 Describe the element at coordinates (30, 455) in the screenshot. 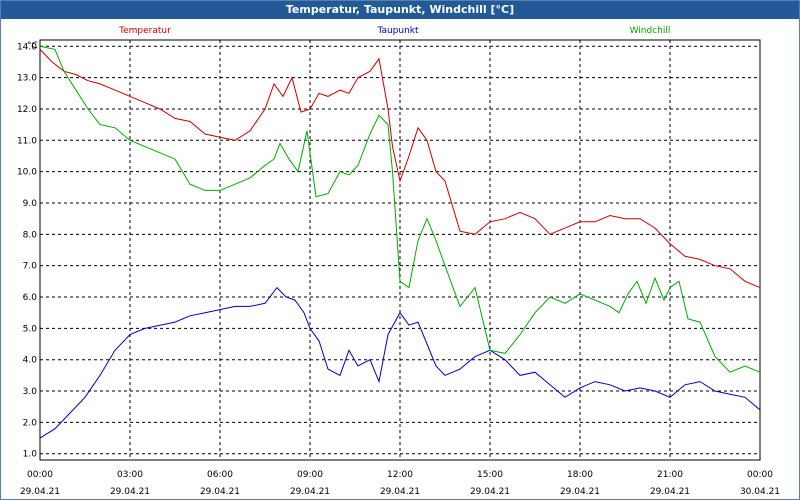

I see `y-tick-label: 1.0` at that location.